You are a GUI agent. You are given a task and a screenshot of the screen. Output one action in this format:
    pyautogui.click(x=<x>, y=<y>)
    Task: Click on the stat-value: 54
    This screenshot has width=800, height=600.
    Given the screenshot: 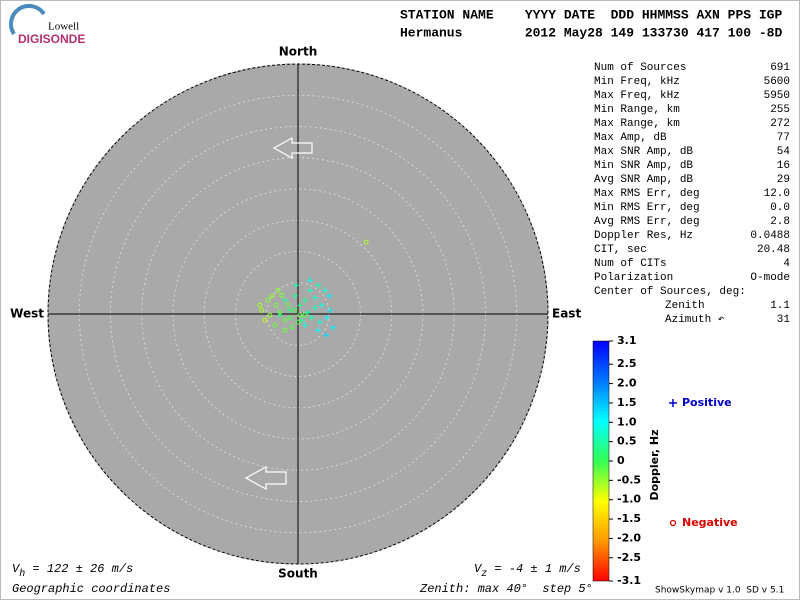 What is the action you would take?
    pyautogui.click(x=784, y=152)
    